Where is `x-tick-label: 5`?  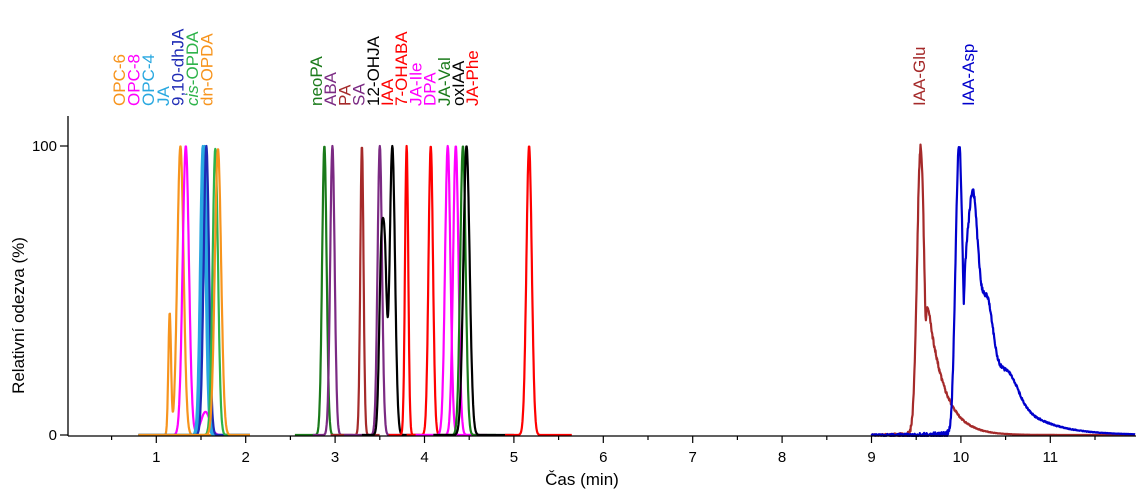 x-tick-label: 5 is located at coordinates (514, 457).